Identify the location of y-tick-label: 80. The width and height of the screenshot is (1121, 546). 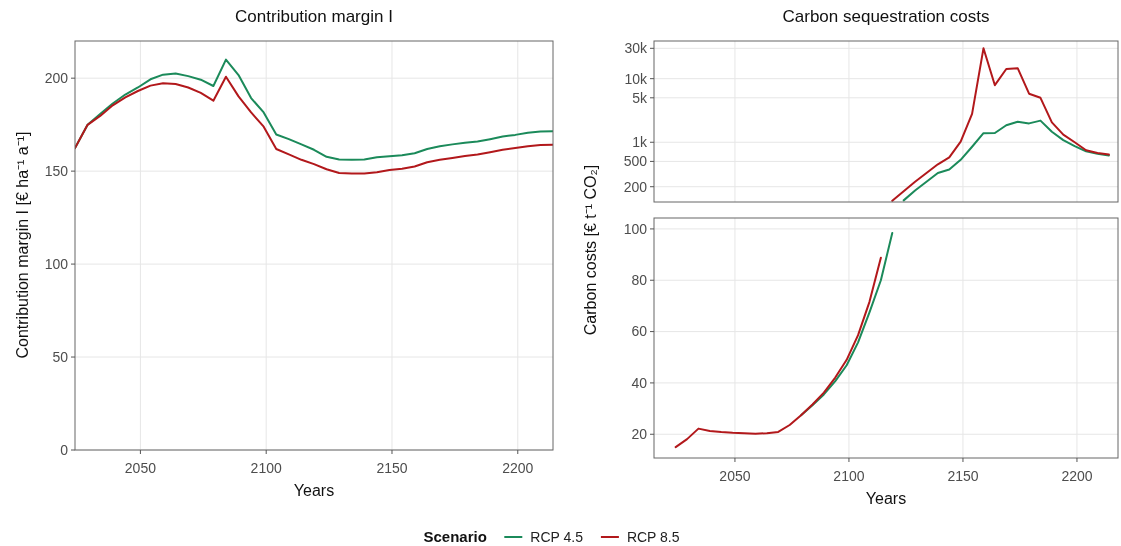
(639, 280).